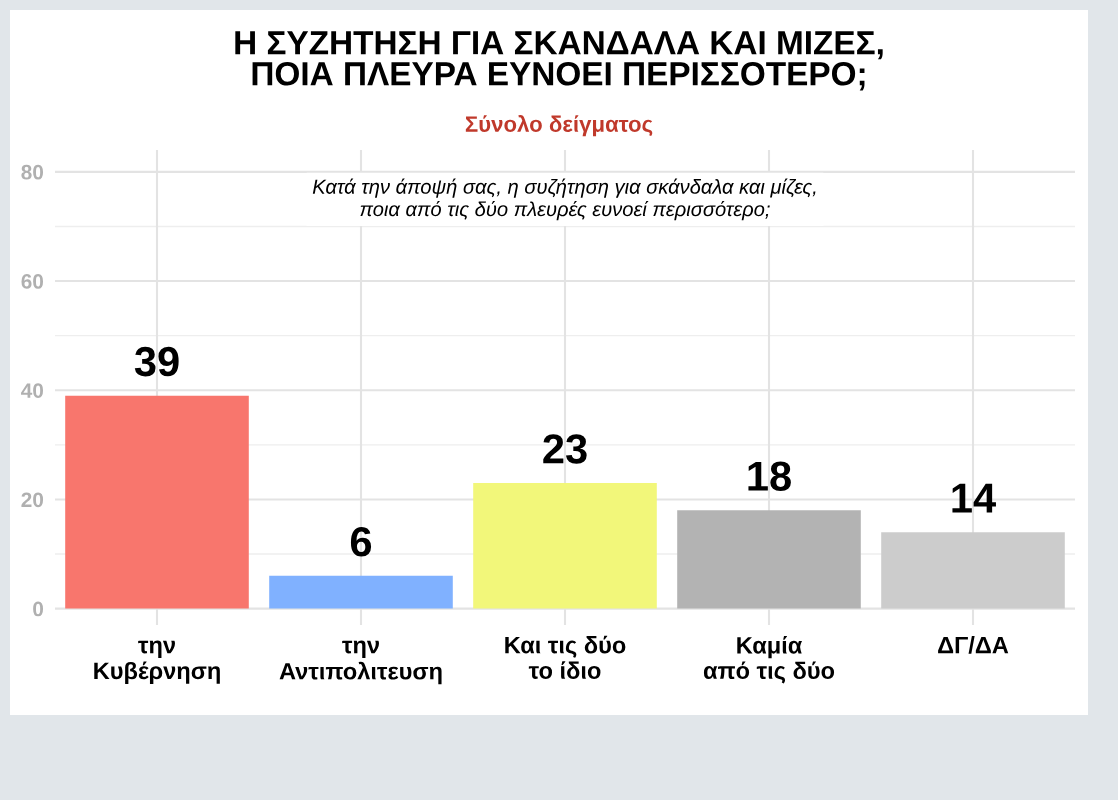  Describe the element at coordinates (360, 662) in the screenshot. I see `x-tick-label: την Αντιπολιτευση` at that location.